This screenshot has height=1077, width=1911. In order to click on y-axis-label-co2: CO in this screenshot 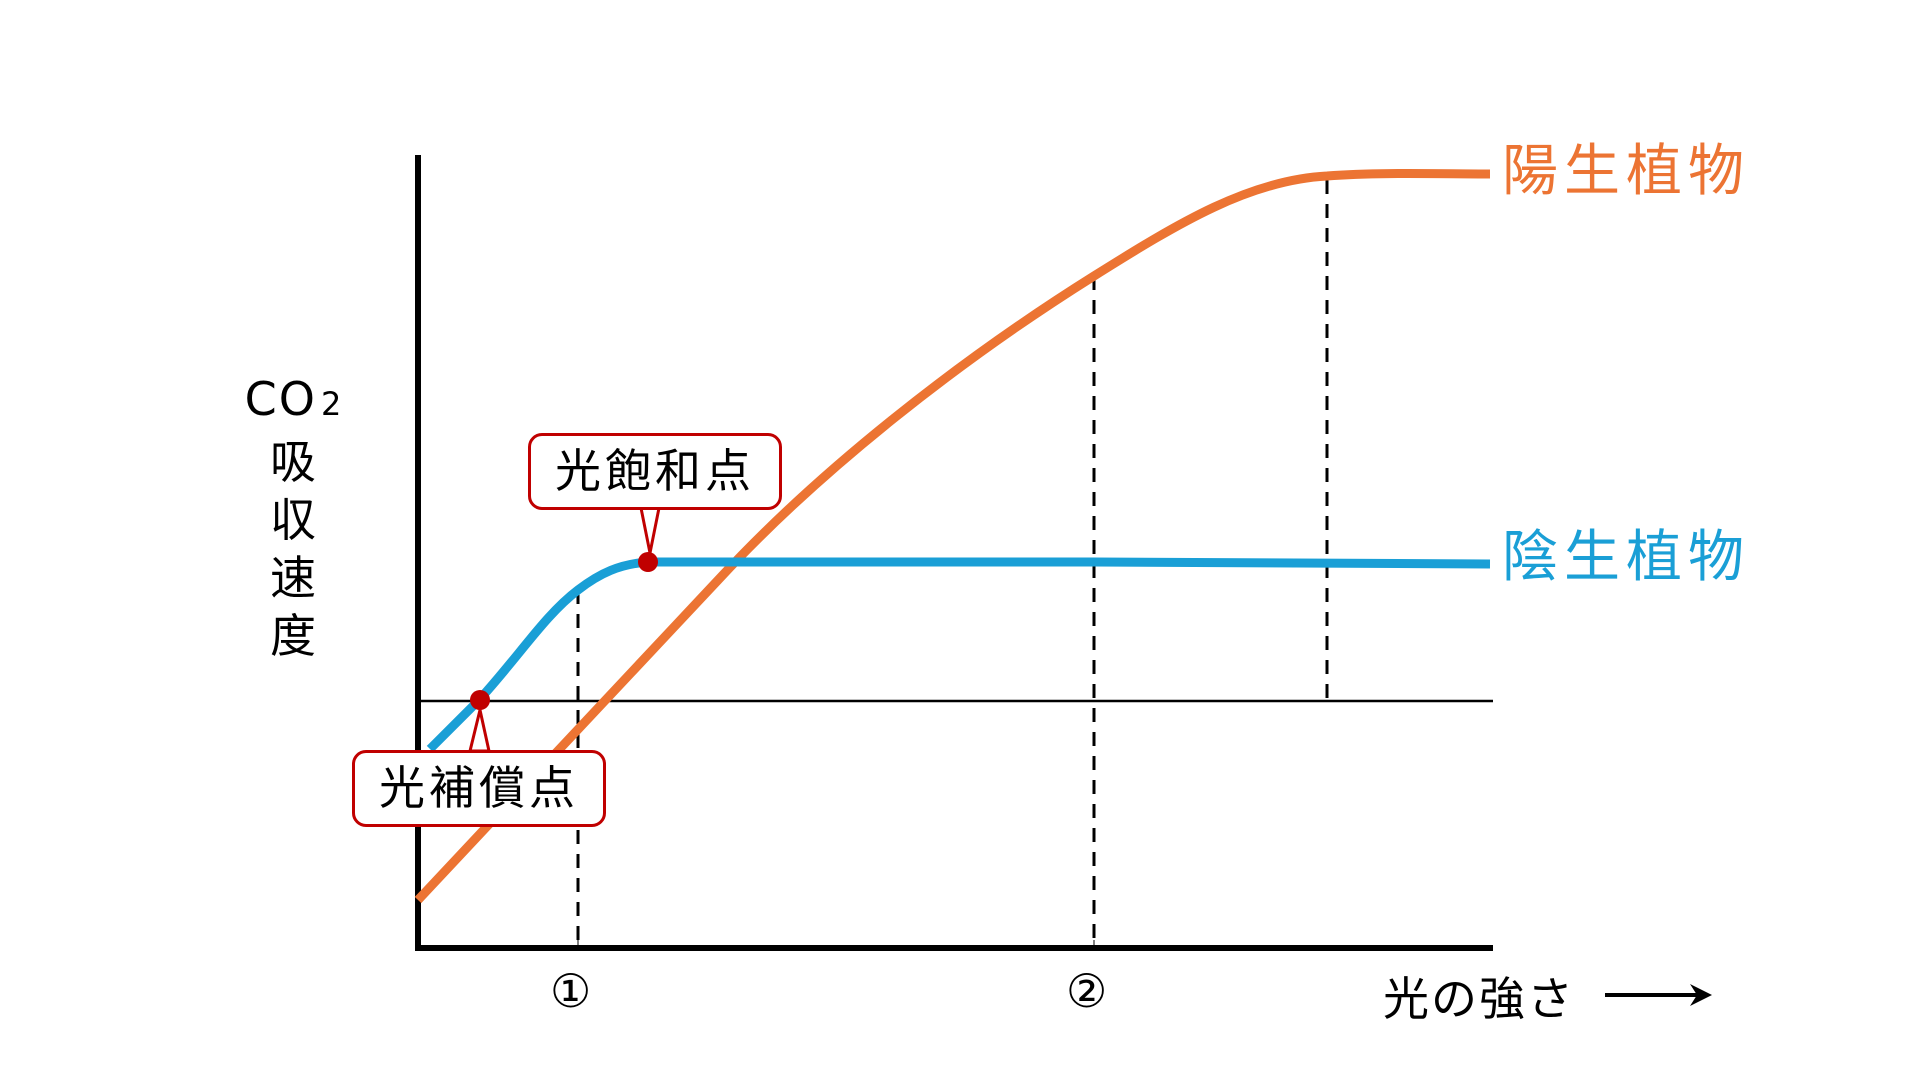, I will do `click(280, 399)`.